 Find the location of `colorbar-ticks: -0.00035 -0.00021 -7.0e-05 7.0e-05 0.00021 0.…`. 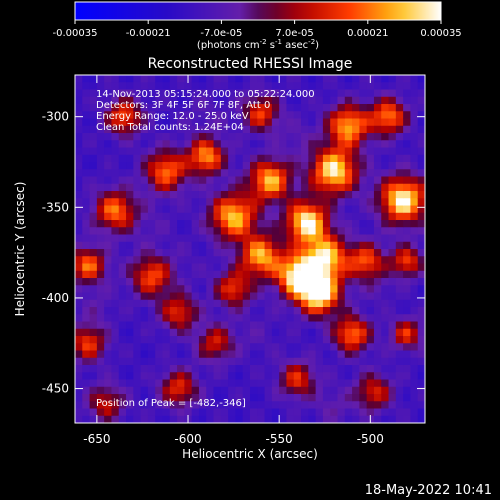

colorbar-ticks: -0.00035 -0.00021 -7.0e-05 7.0e-05 0.00021 0.… is located at coordinates (257, 29).